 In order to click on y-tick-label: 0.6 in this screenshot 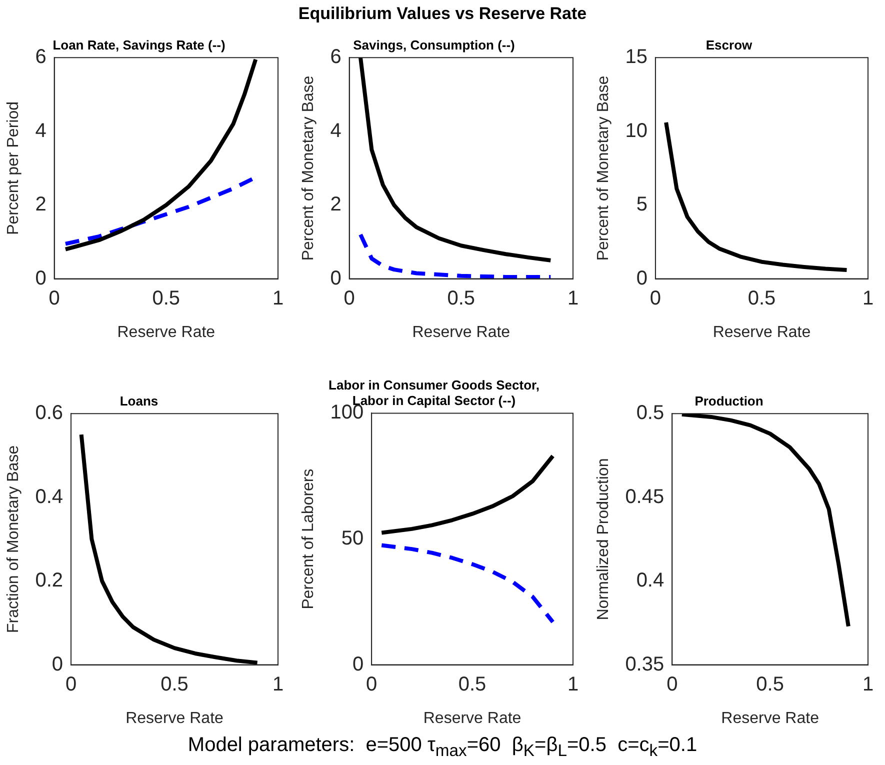, I will do `click(49, 413)`.